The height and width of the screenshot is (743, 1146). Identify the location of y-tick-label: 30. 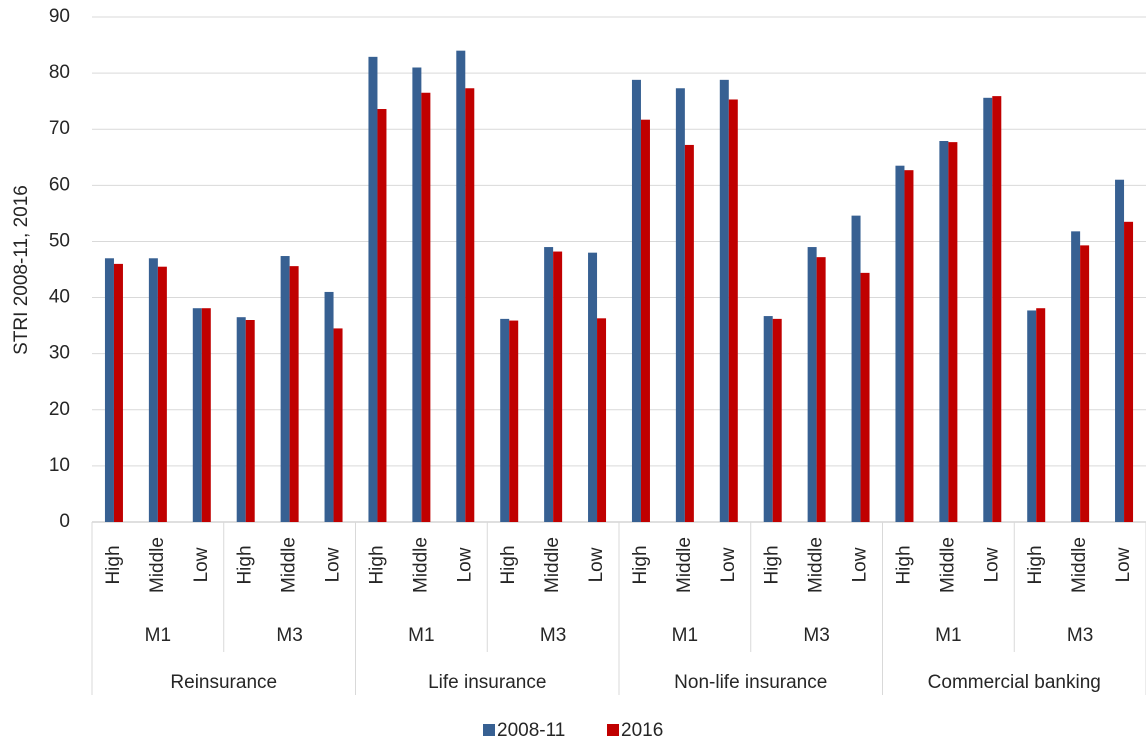
(59, 353).